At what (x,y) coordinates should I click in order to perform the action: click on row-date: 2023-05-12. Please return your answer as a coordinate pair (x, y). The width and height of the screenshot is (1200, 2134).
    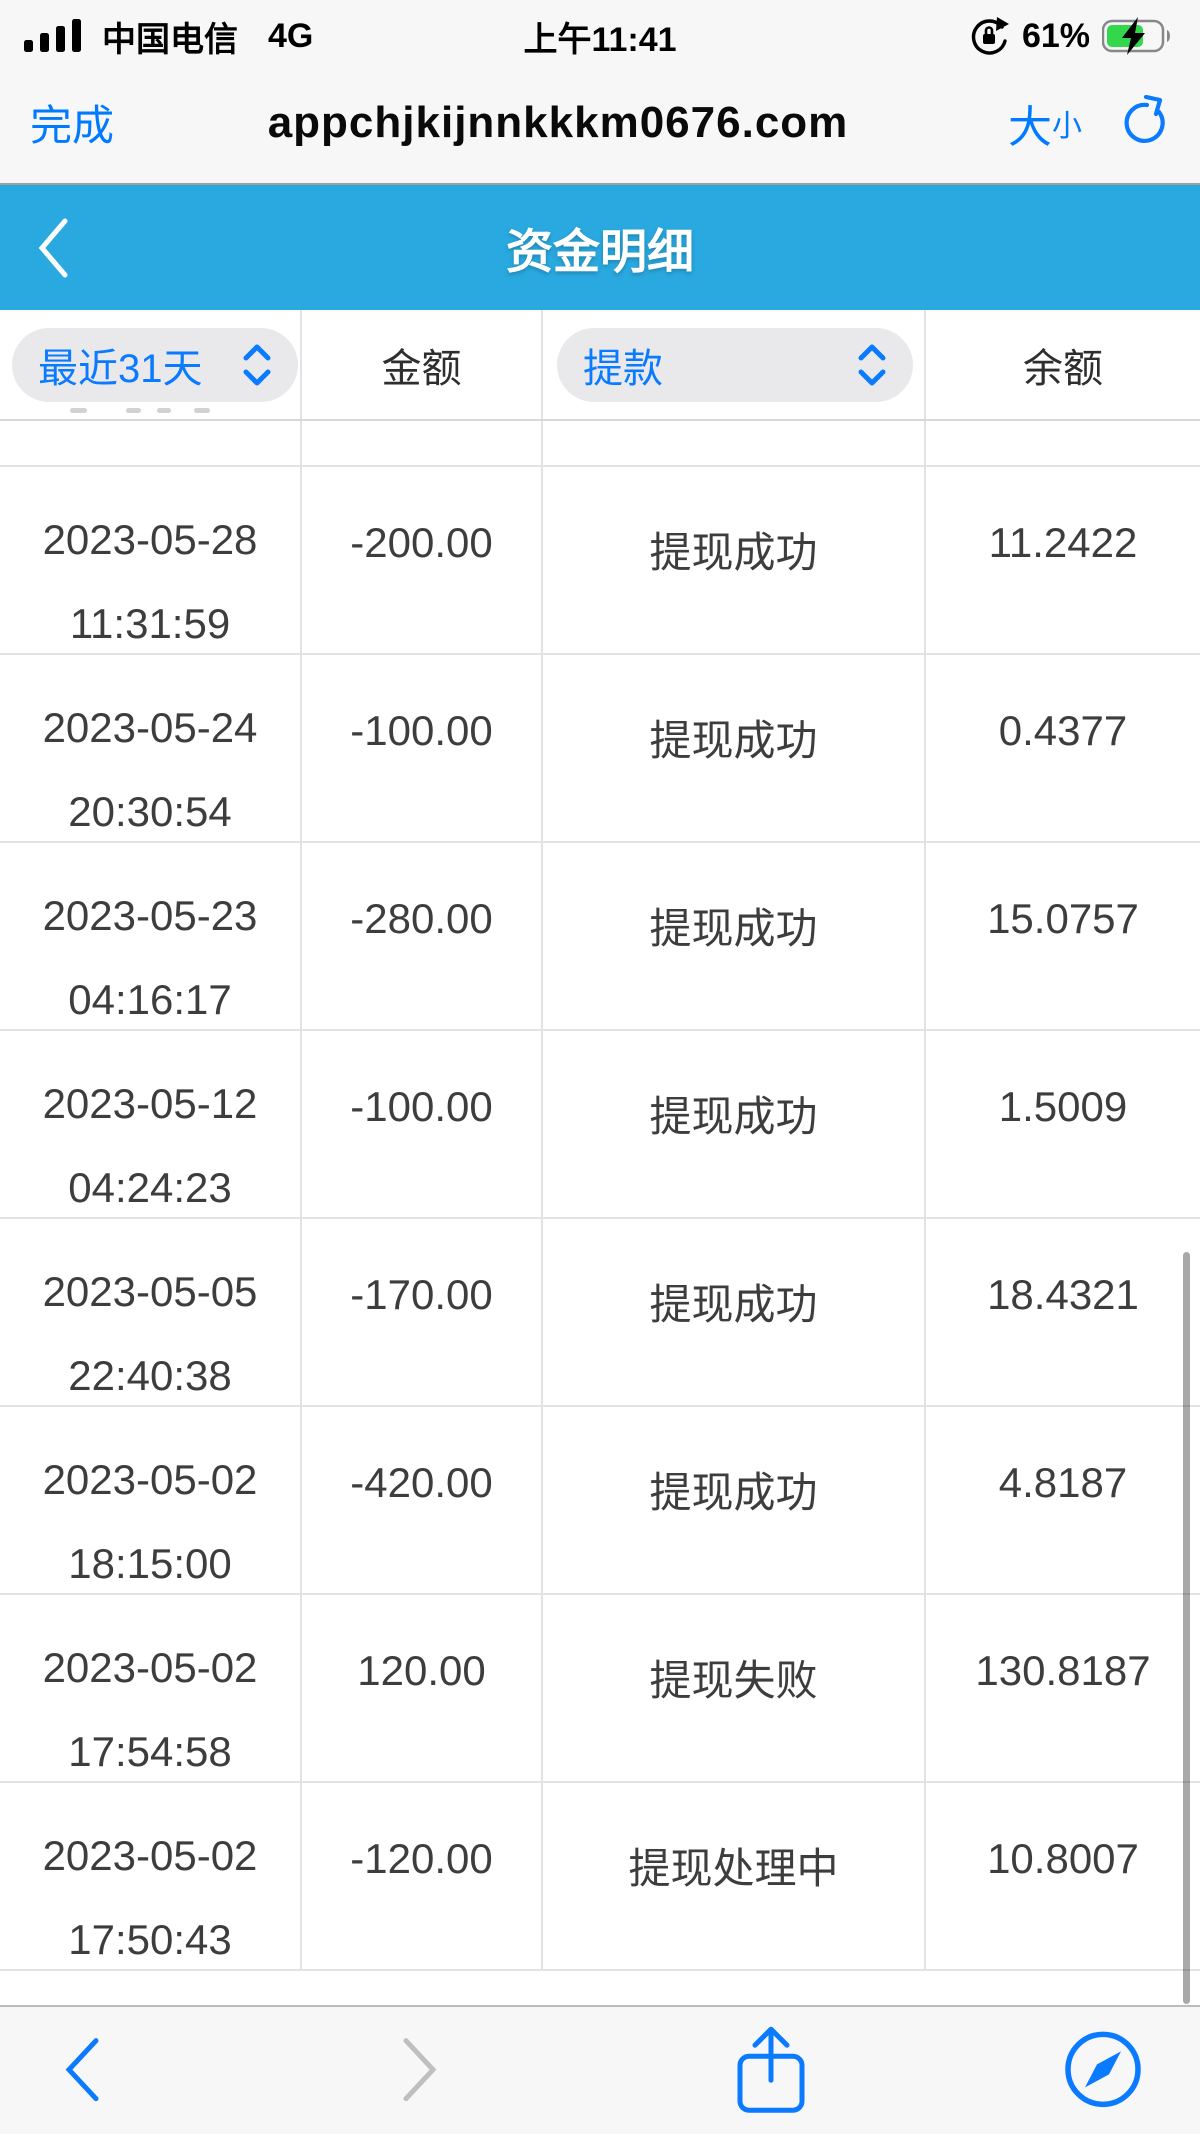
    Looking at the image, I should click on (150, 1103).